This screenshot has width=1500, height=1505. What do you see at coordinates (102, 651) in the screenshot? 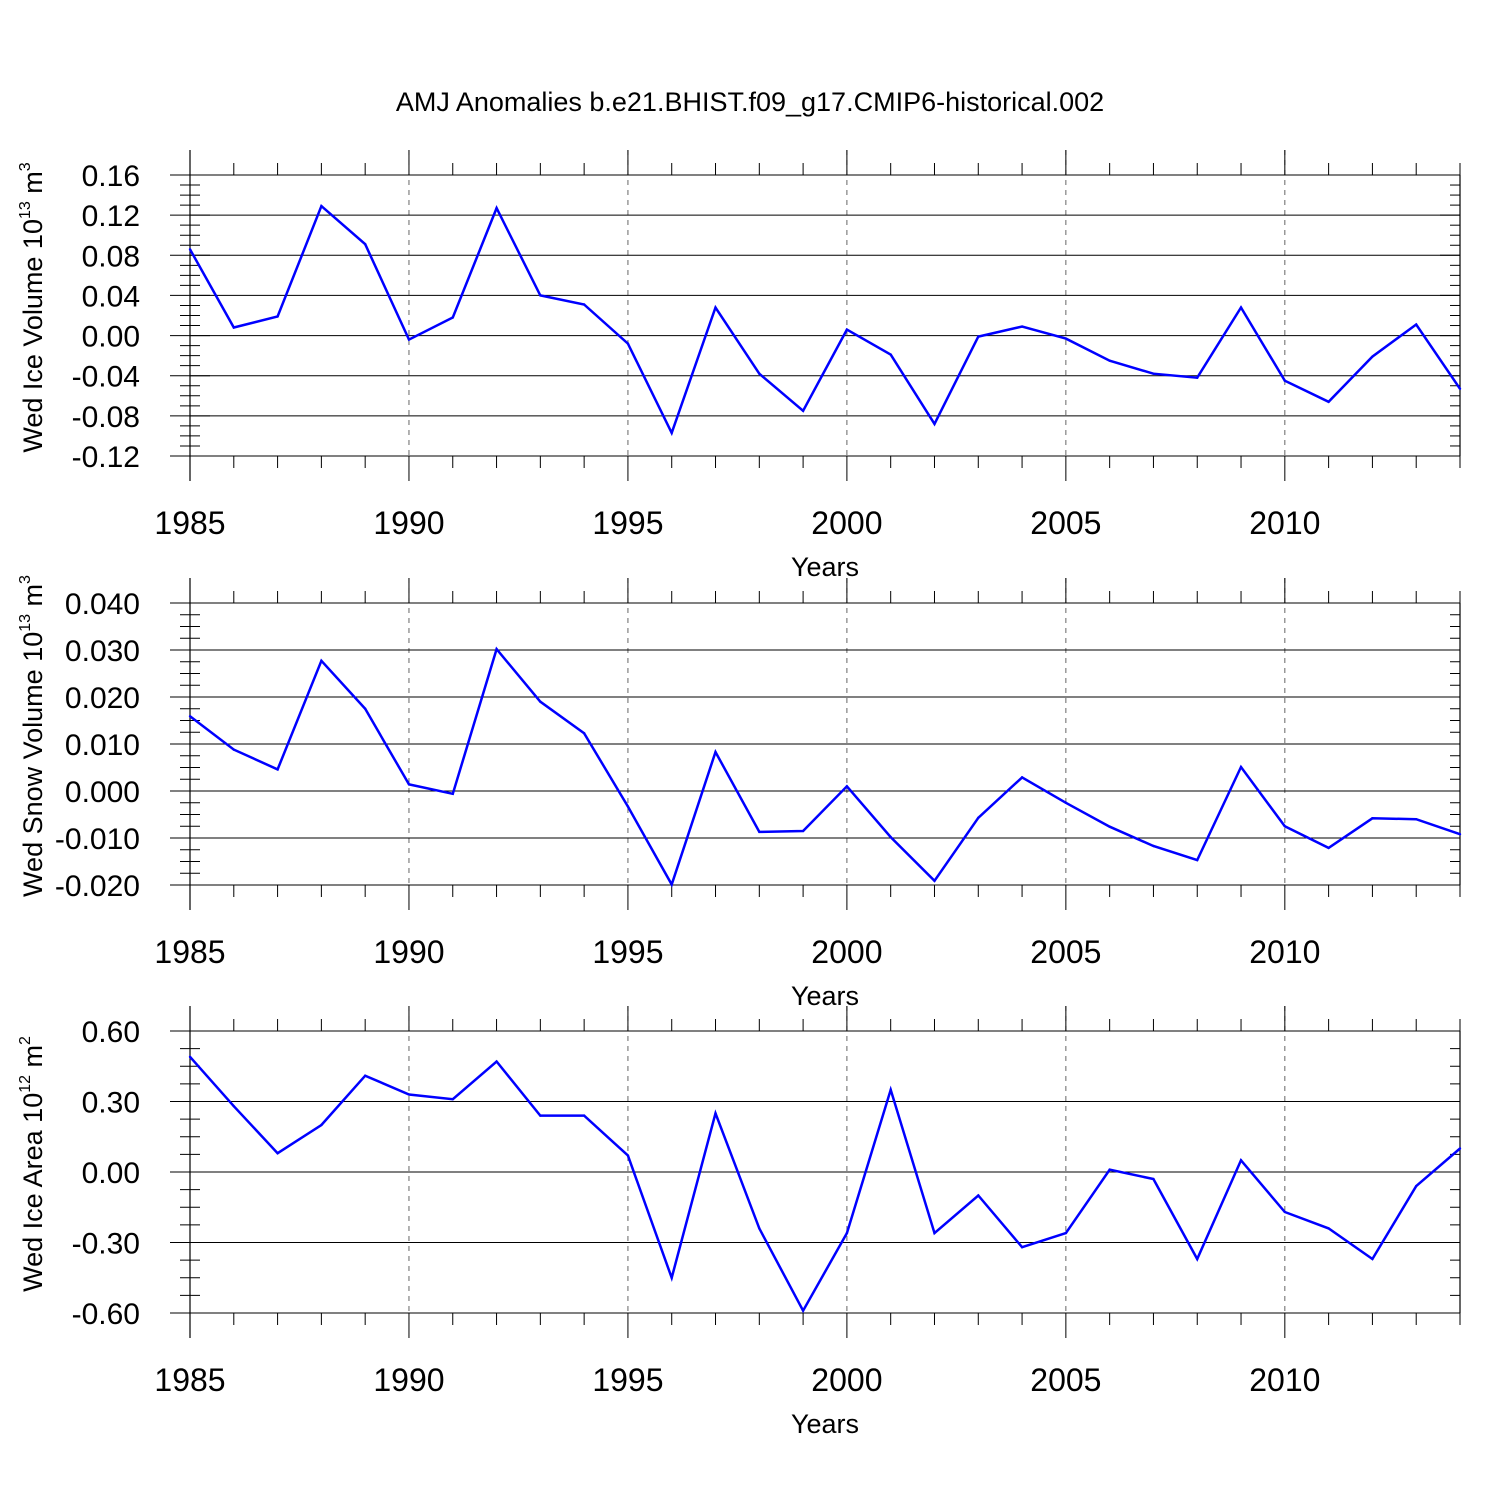
I see `y-tick-label: 0.030` at bounding box center [102, 651].